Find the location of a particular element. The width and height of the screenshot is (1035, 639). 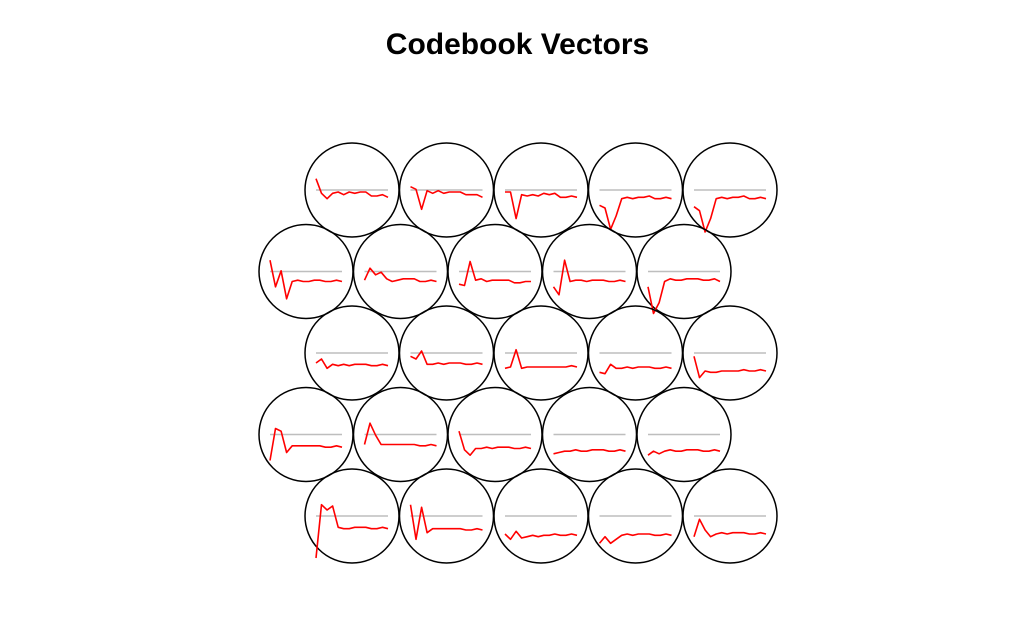

som-unit-r4-c2 is located at coordinates (541, 516).